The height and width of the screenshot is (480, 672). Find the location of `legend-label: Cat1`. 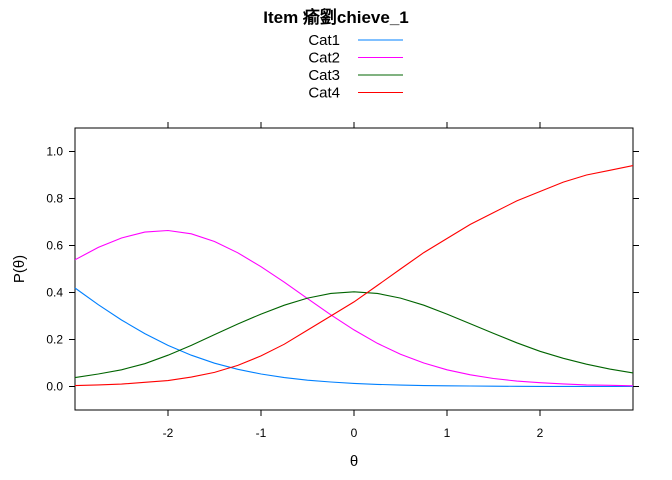

legend-label: Cat1 is located at coordinates (324, 40).